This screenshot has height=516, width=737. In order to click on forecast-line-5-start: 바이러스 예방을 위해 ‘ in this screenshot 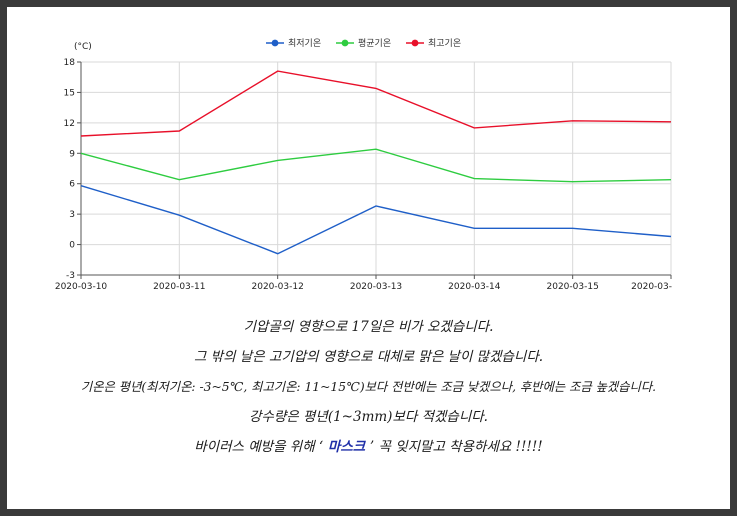, I will do `click(259, 447)`.